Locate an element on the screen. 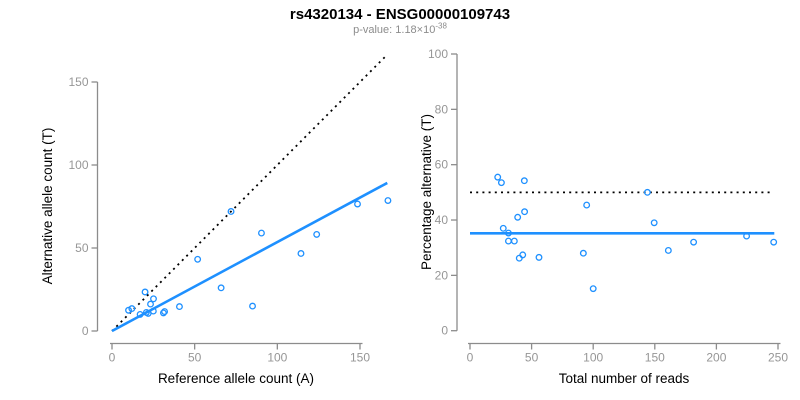 This screenshot has width=800, height=400. pvalue-exponent: -38 is located at coordinates (441, 26).